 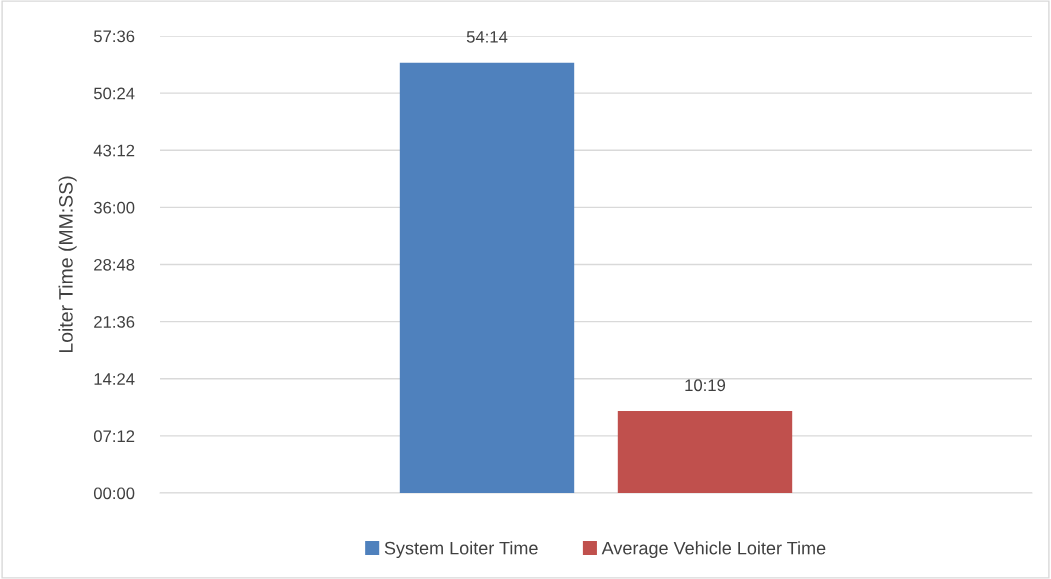 I want to click on y-tick-label: 21:36, so click(x=114, y=322).